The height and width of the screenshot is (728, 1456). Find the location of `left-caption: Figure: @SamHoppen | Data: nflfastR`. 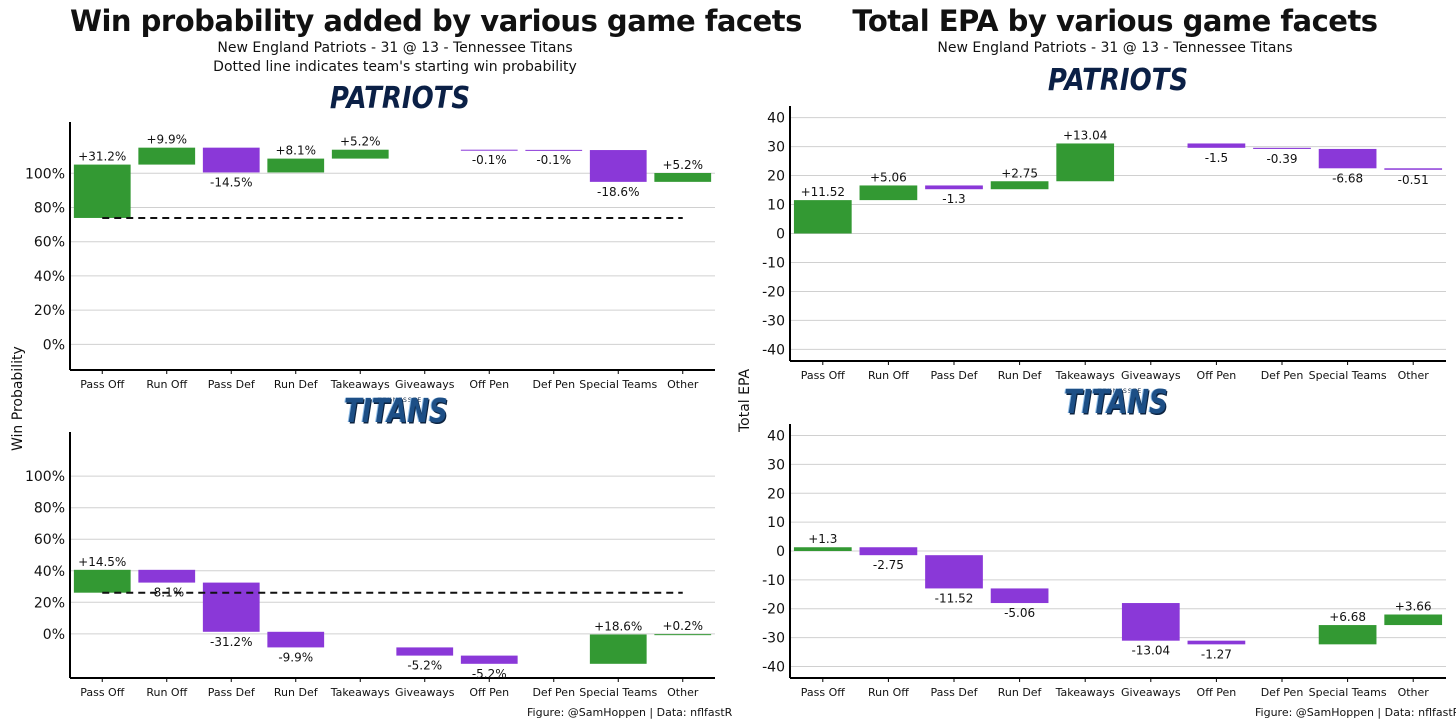

left-caption: Figure: @SamHoppen | Data: nflfastR is located at coordinates (630, 712).